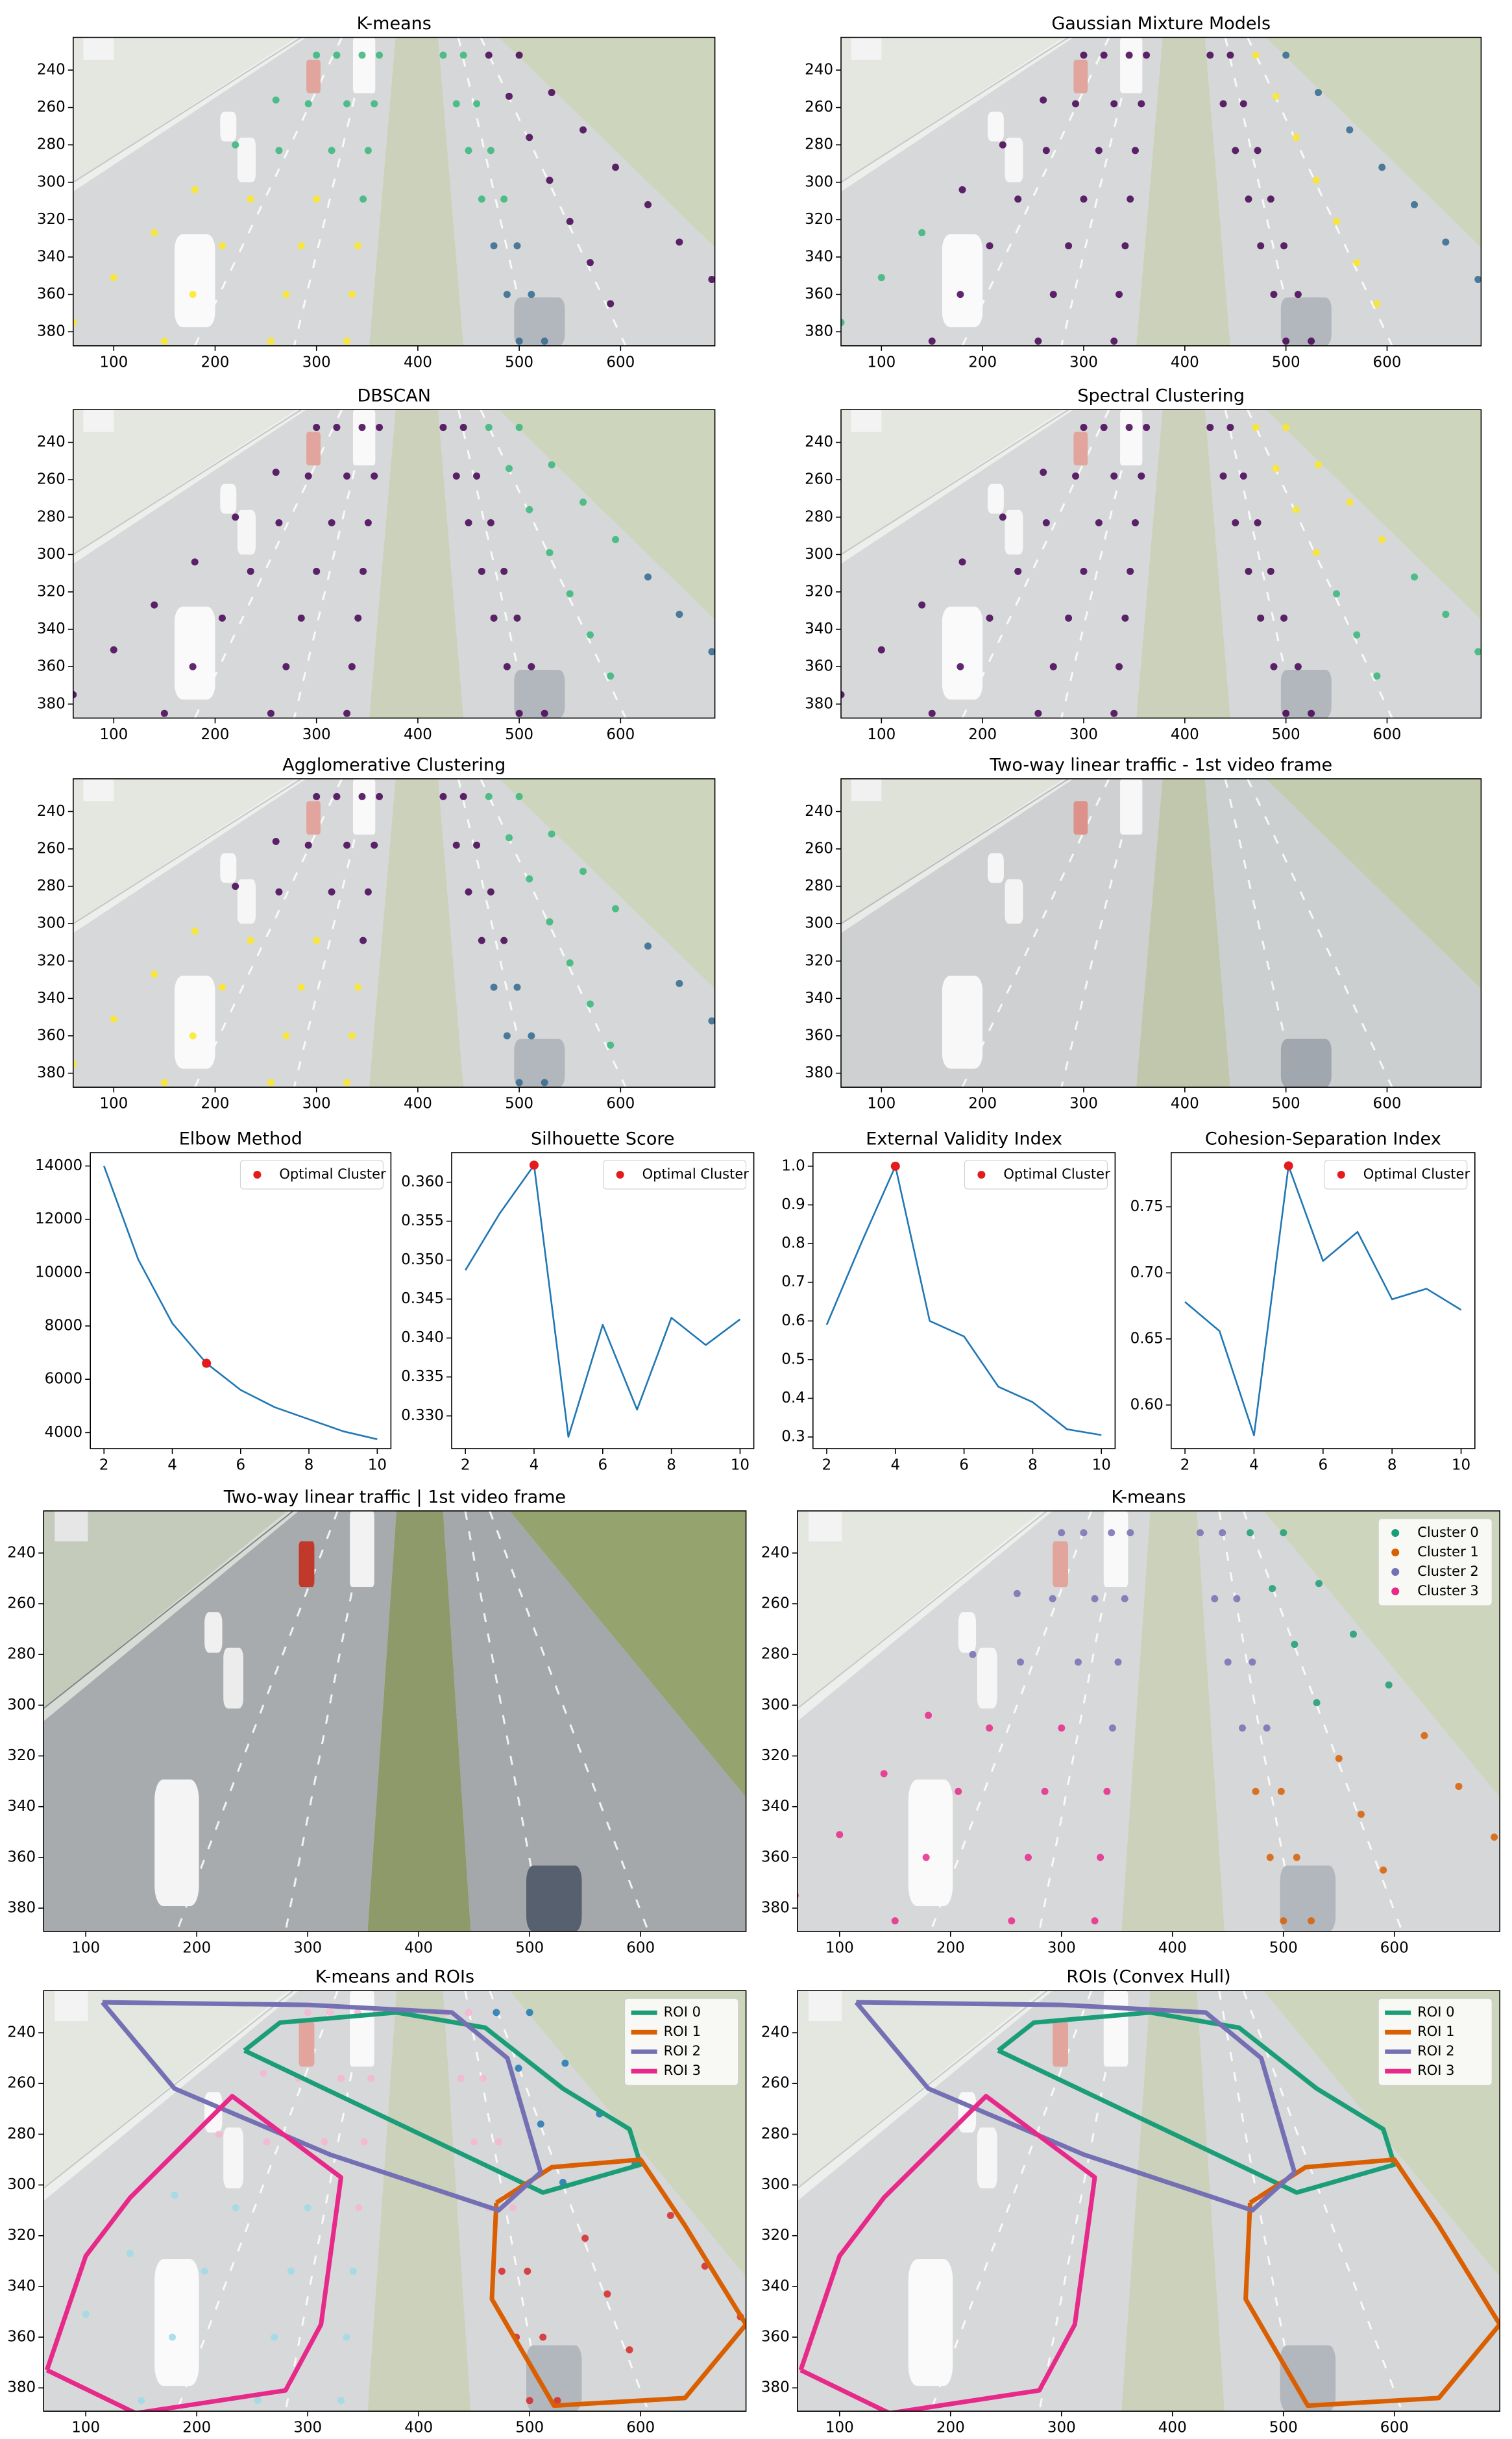  Describe the element at coordinates (1323, 1465) in the screenshot. I see `x-tick-label: 6` at that location.